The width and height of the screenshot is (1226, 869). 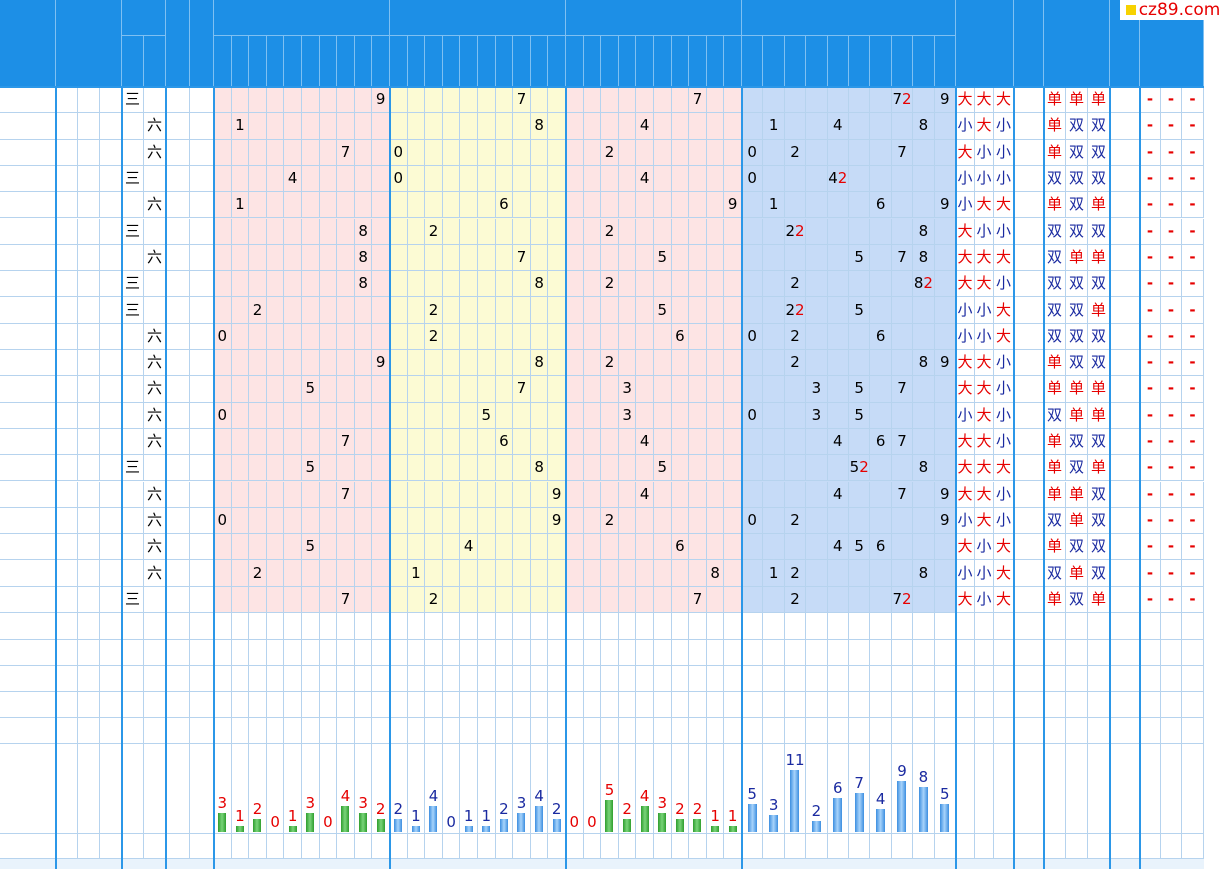 I want to click on trial-cell: -, so click(x=1193, y=336).